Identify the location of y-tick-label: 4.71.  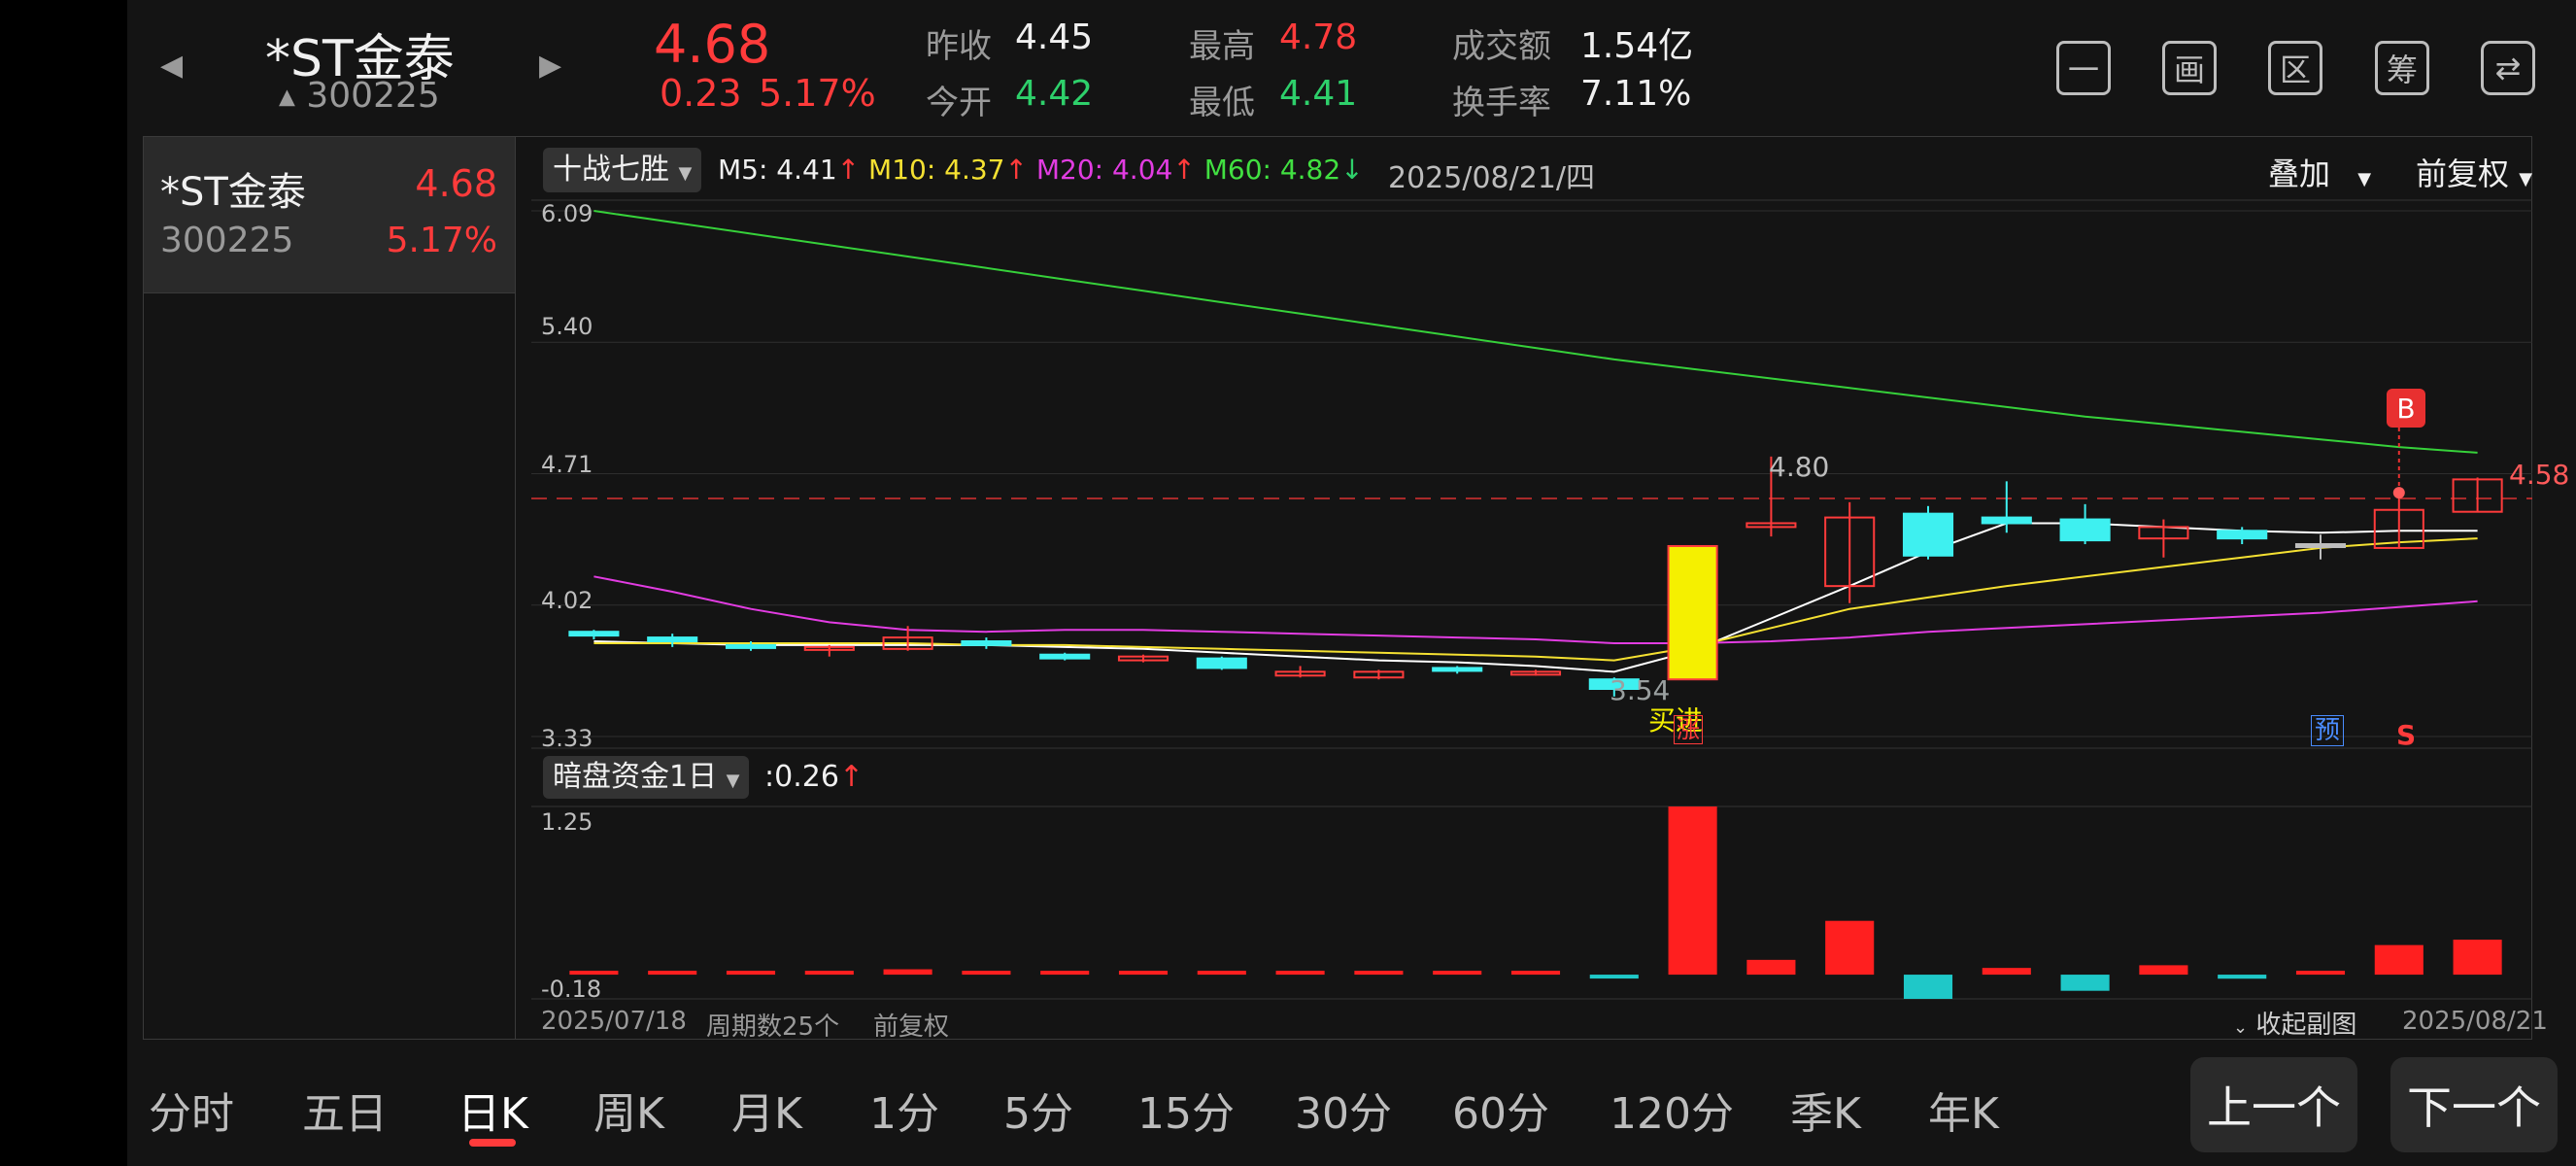
(567, 464).